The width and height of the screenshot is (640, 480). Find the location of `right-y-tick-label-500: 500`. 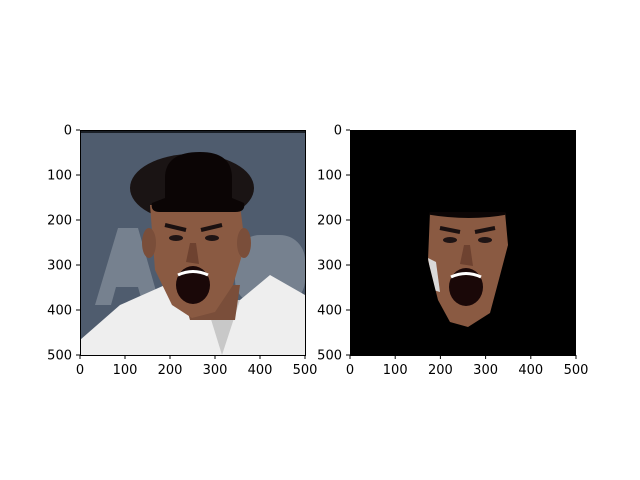

right-y-tick-label-500: 500 is located at coordinates (329, 356).